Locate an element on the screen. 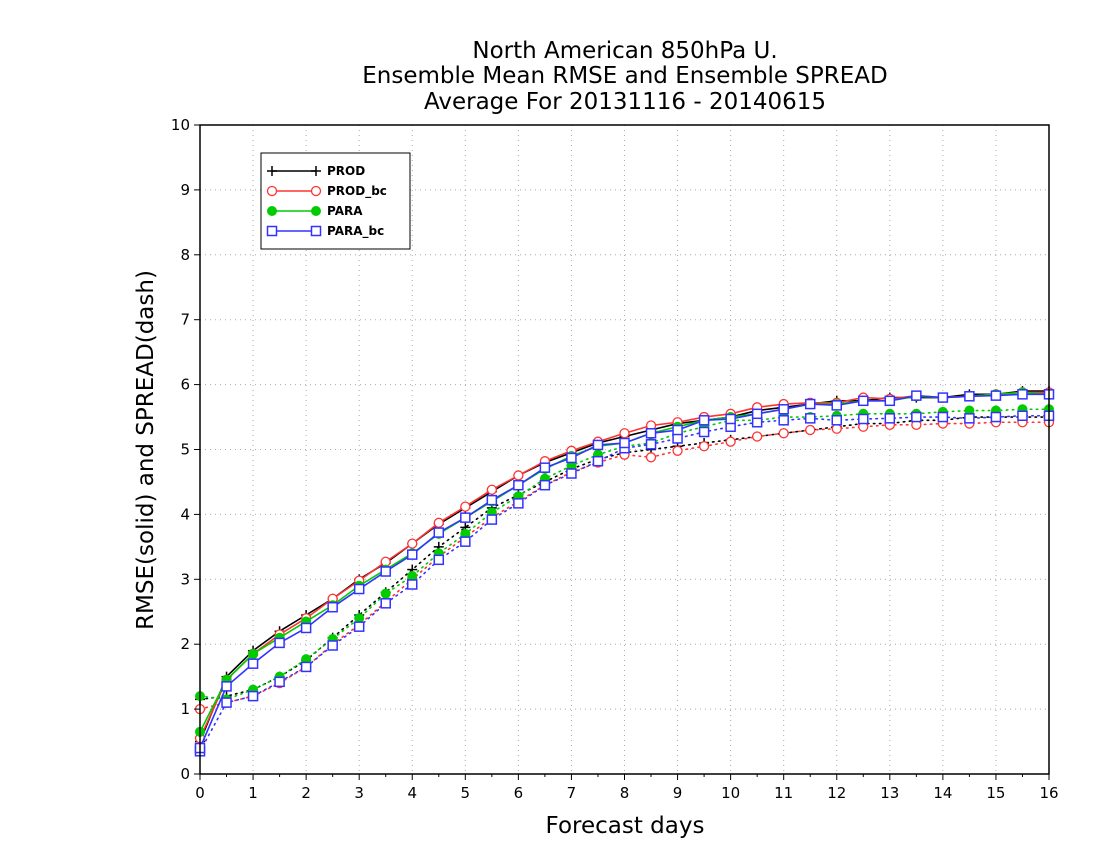  x-tick-label: 12 is located at coordinates (836, 793).